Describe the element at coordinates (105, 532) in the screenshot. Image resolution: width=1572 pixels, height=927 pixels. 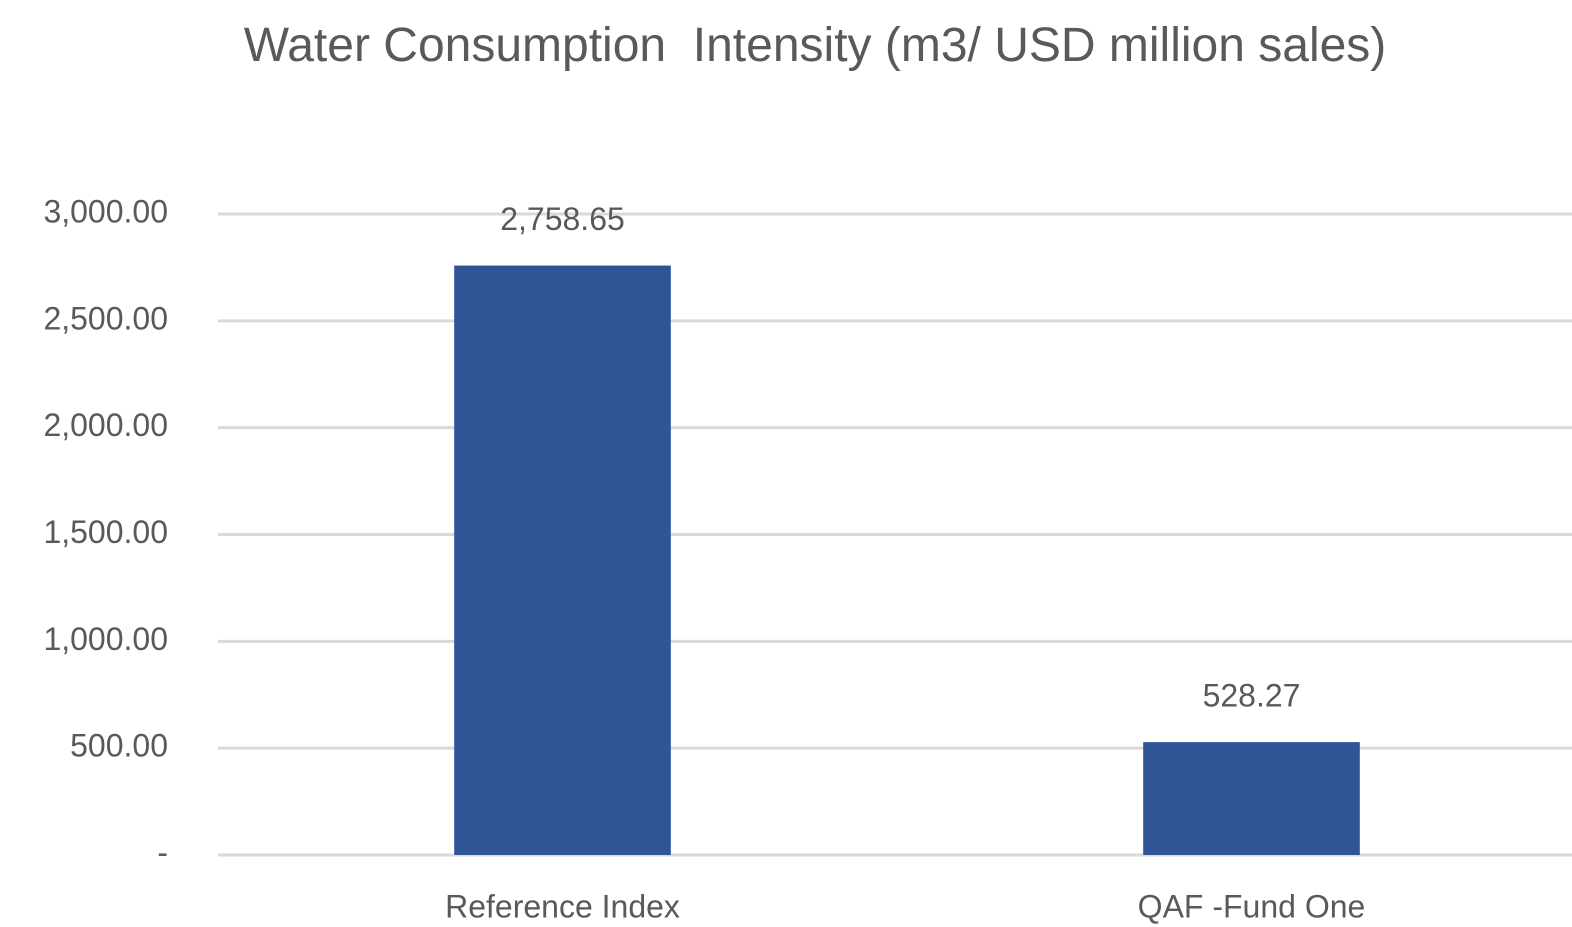
I see `y-tick-label: 1,500.00` at that location.